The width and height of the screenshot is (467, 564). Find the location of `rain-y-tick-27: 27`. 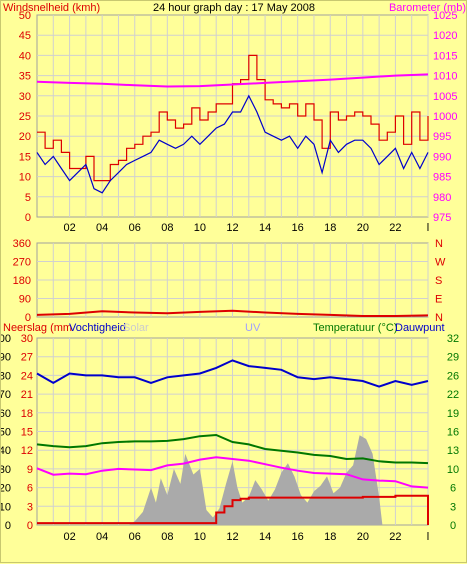

rain-y-tick-27: 27 is located at coordinates (27, 358).